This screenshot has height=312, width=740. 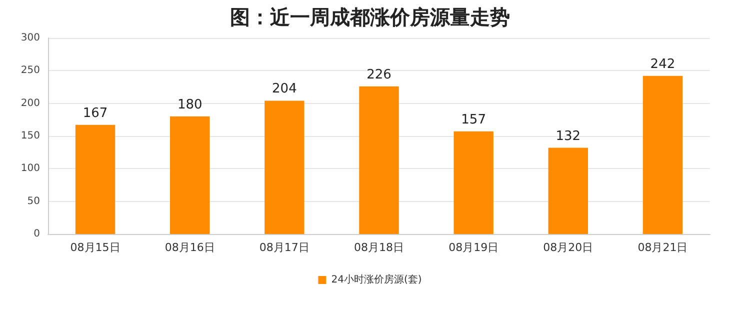 I want to click on y-tick-label: 150, so click(x=30, y=136).